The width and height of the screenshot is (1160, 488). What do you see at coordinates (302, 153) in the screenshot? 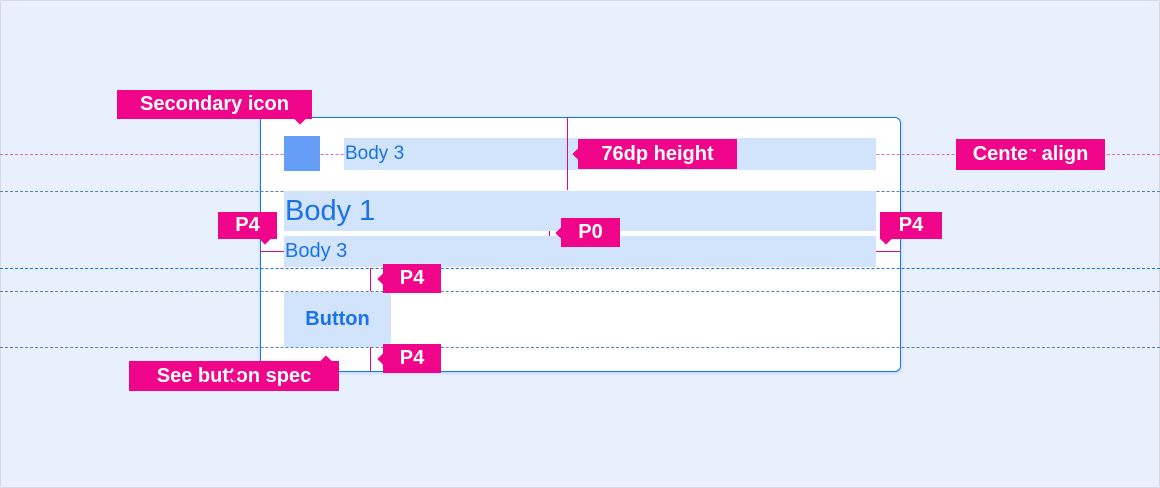
I see `secondary-icon` at bounding box center [302, 153].